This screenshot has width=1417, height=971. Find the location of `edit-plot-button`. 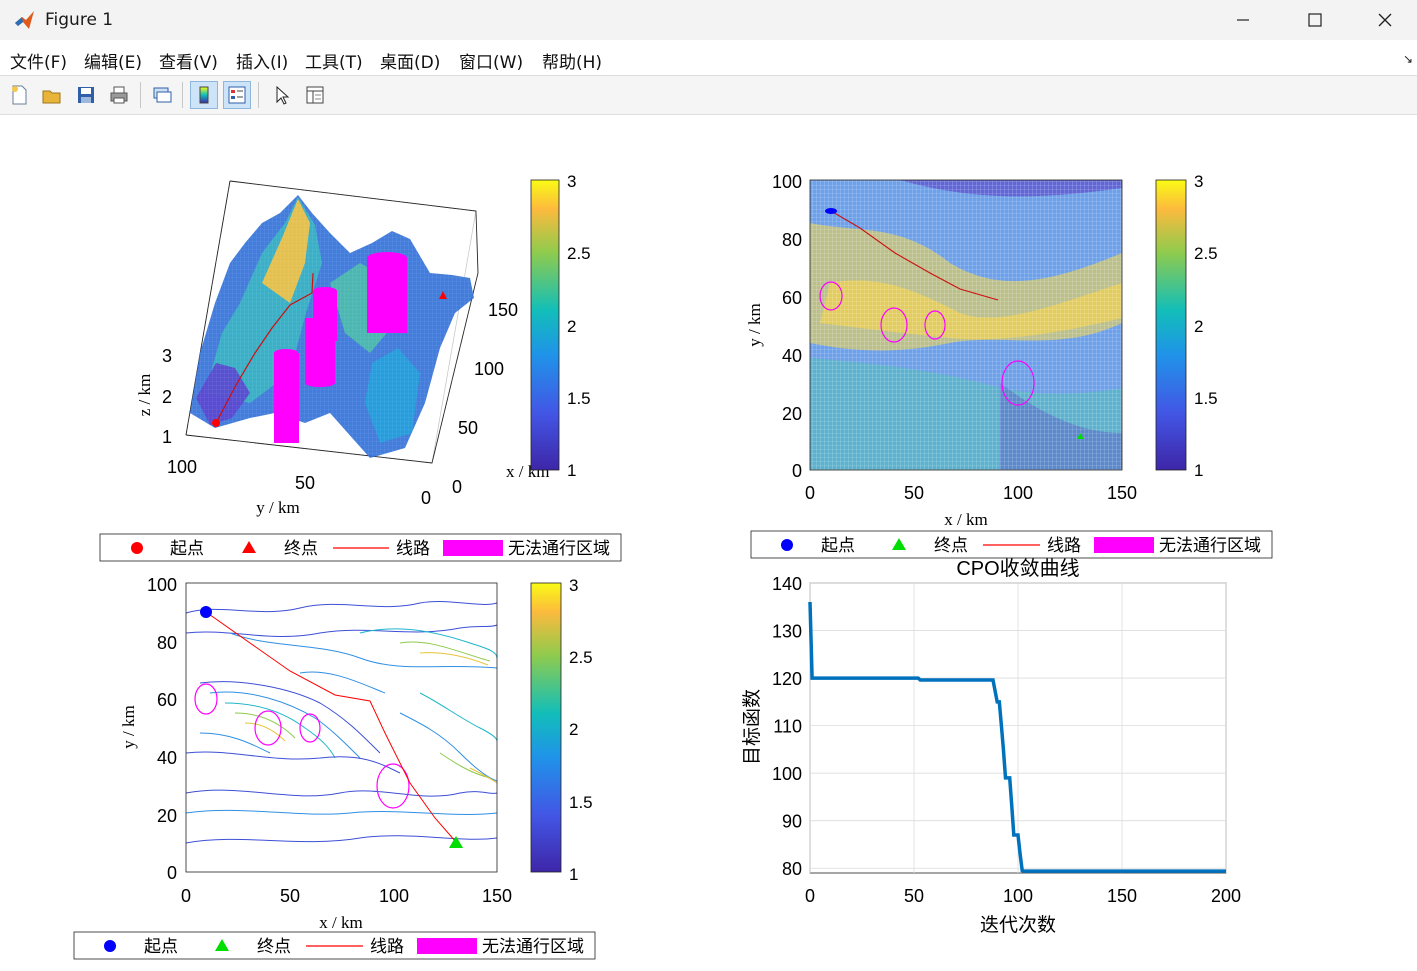

edit-plot-button is located at coordinates (282, 95).